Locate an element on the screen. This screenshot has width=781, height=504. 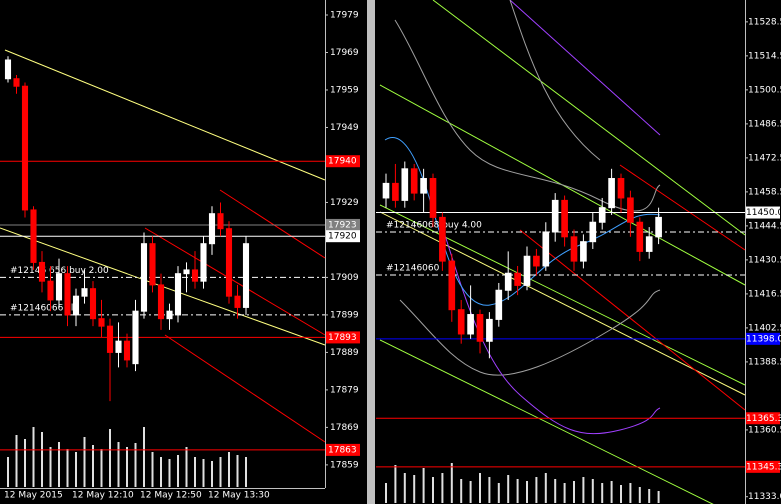
order-label: #12146068 buy 4.00 is located at coordinates (434, 225).